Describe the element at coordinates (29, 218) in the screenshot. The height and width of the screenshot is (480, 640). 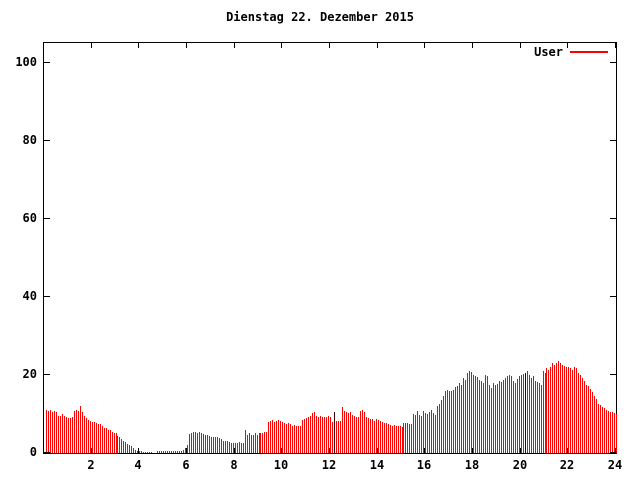
I see `y-tick-label: 60` at that location.